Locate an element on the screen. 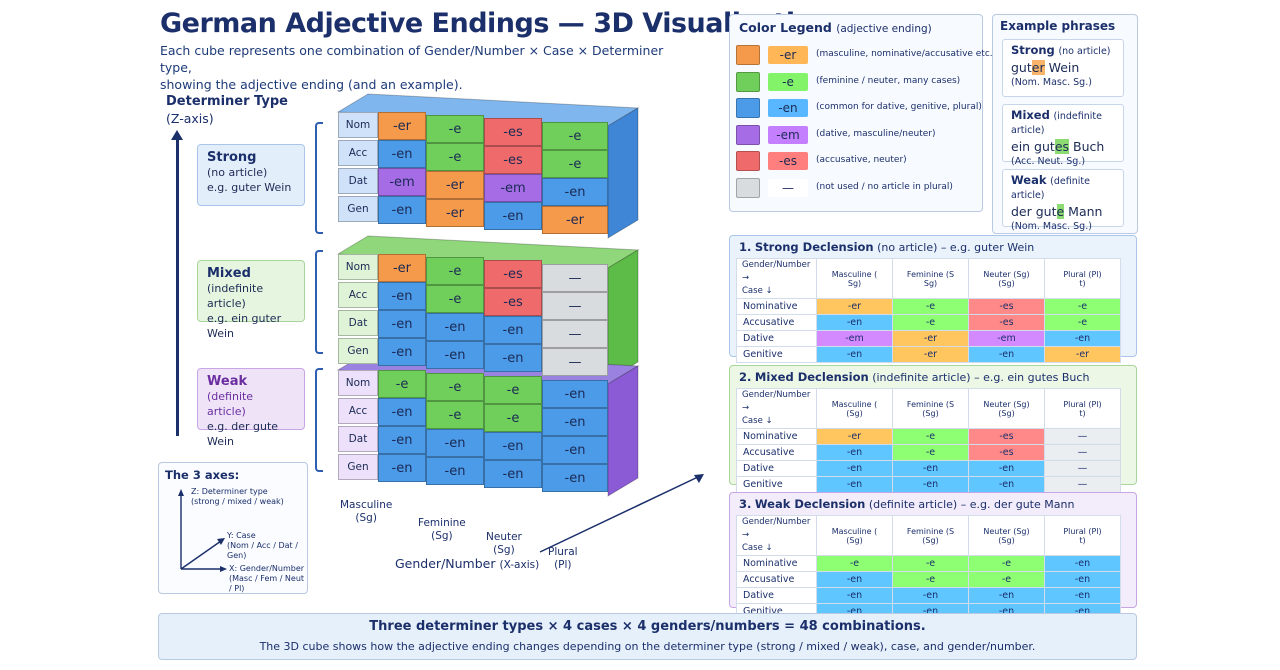 The width and height of the screenshot is (1280, 670). axes-diagram-icon is located at coordinates (202, 530).